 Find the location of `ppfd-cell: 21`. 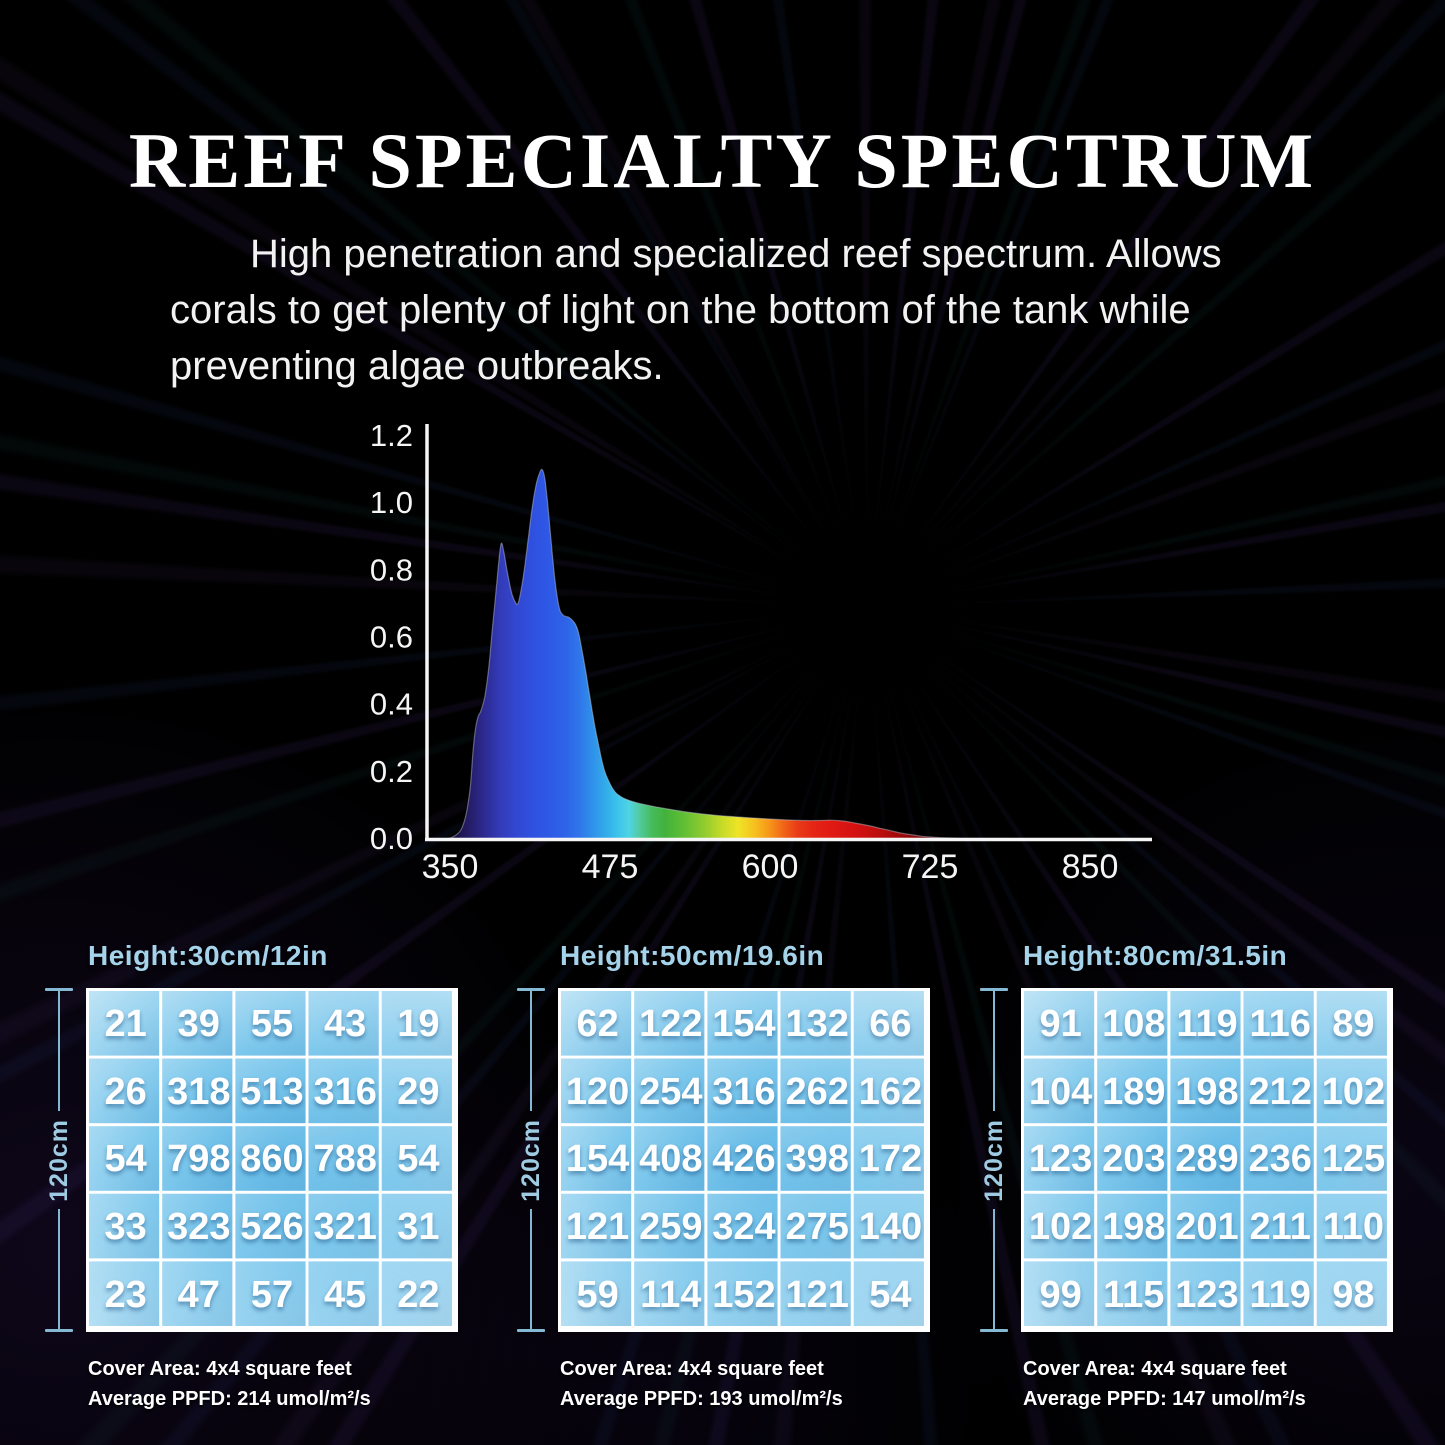

ppfd-cell: 21 is located at coordinates (126, 1025).